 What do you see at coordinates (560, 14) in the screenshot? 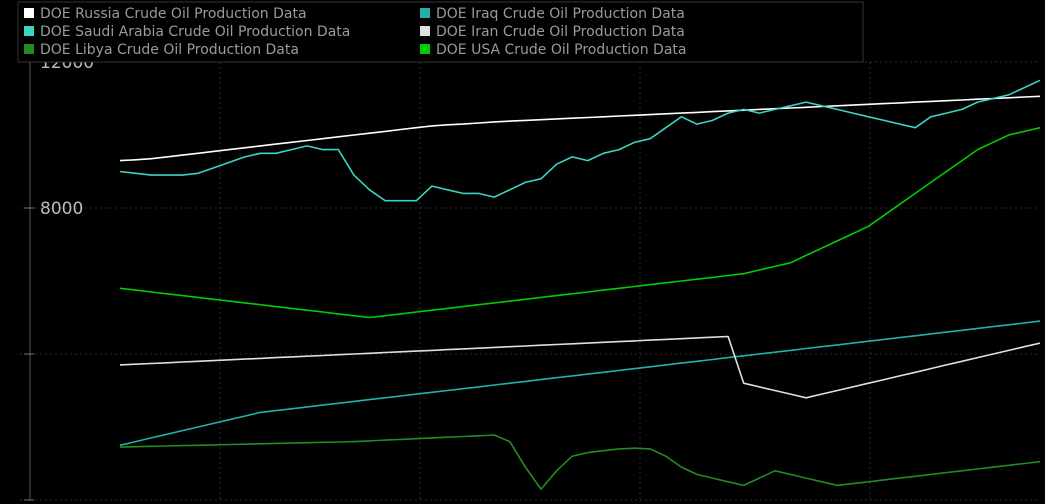
I see `legend-entry: DOE Iraq Crude Oil Production Data` at bounding box center [560, 14].